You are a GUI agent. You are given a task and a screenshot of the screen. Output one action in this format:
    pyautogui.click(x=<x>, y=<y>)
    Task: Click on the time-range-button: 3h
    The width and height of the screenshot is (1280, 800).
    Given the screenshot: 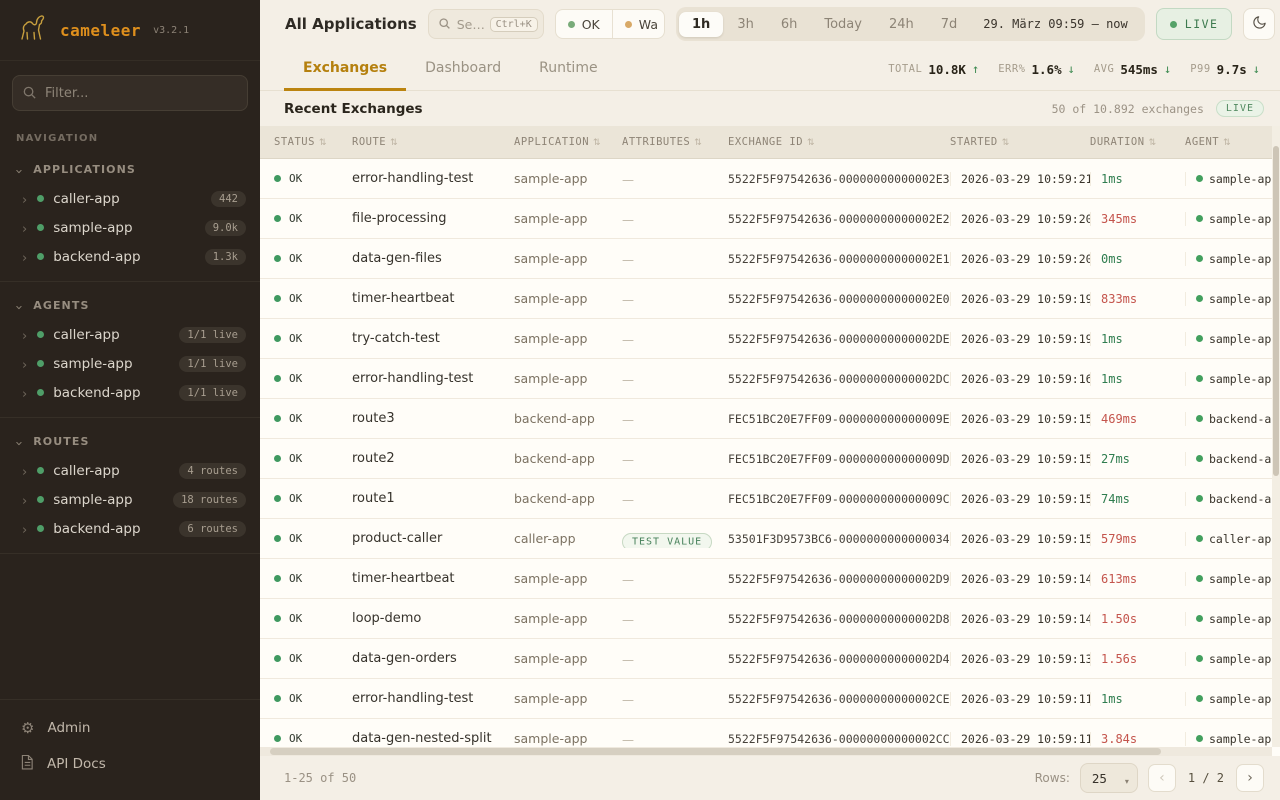 What is the action you would take?
    pyautogui.click(x=745, y=24)
    